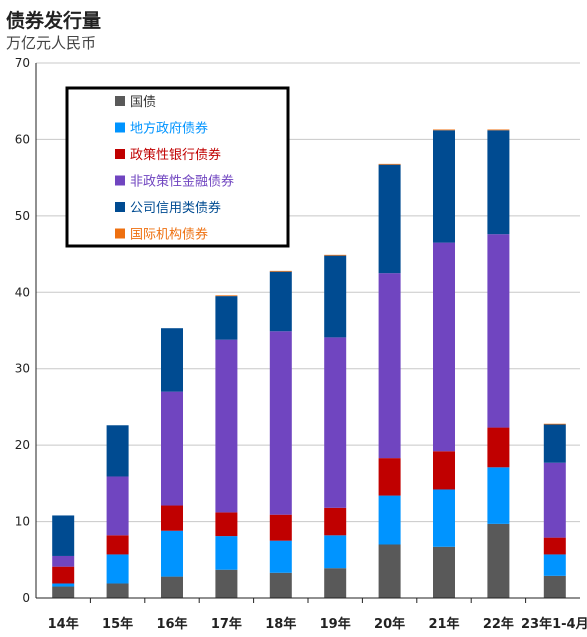 The width and height of the screenshot is (587, 637). Describe the element at coordinates (63, 624) in the screenshot. I see `x-tick-label-0: 14年` at that location.